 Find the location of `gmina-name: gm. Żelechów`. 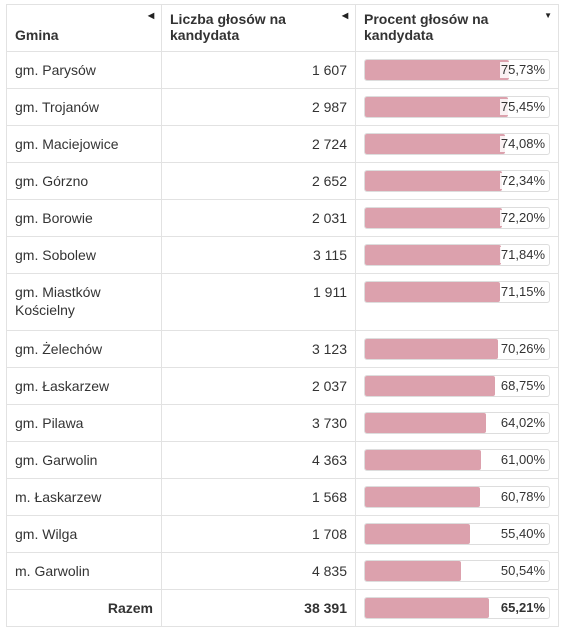

gmina-name: gm. Żelechów is located at coordinates (59, 349).